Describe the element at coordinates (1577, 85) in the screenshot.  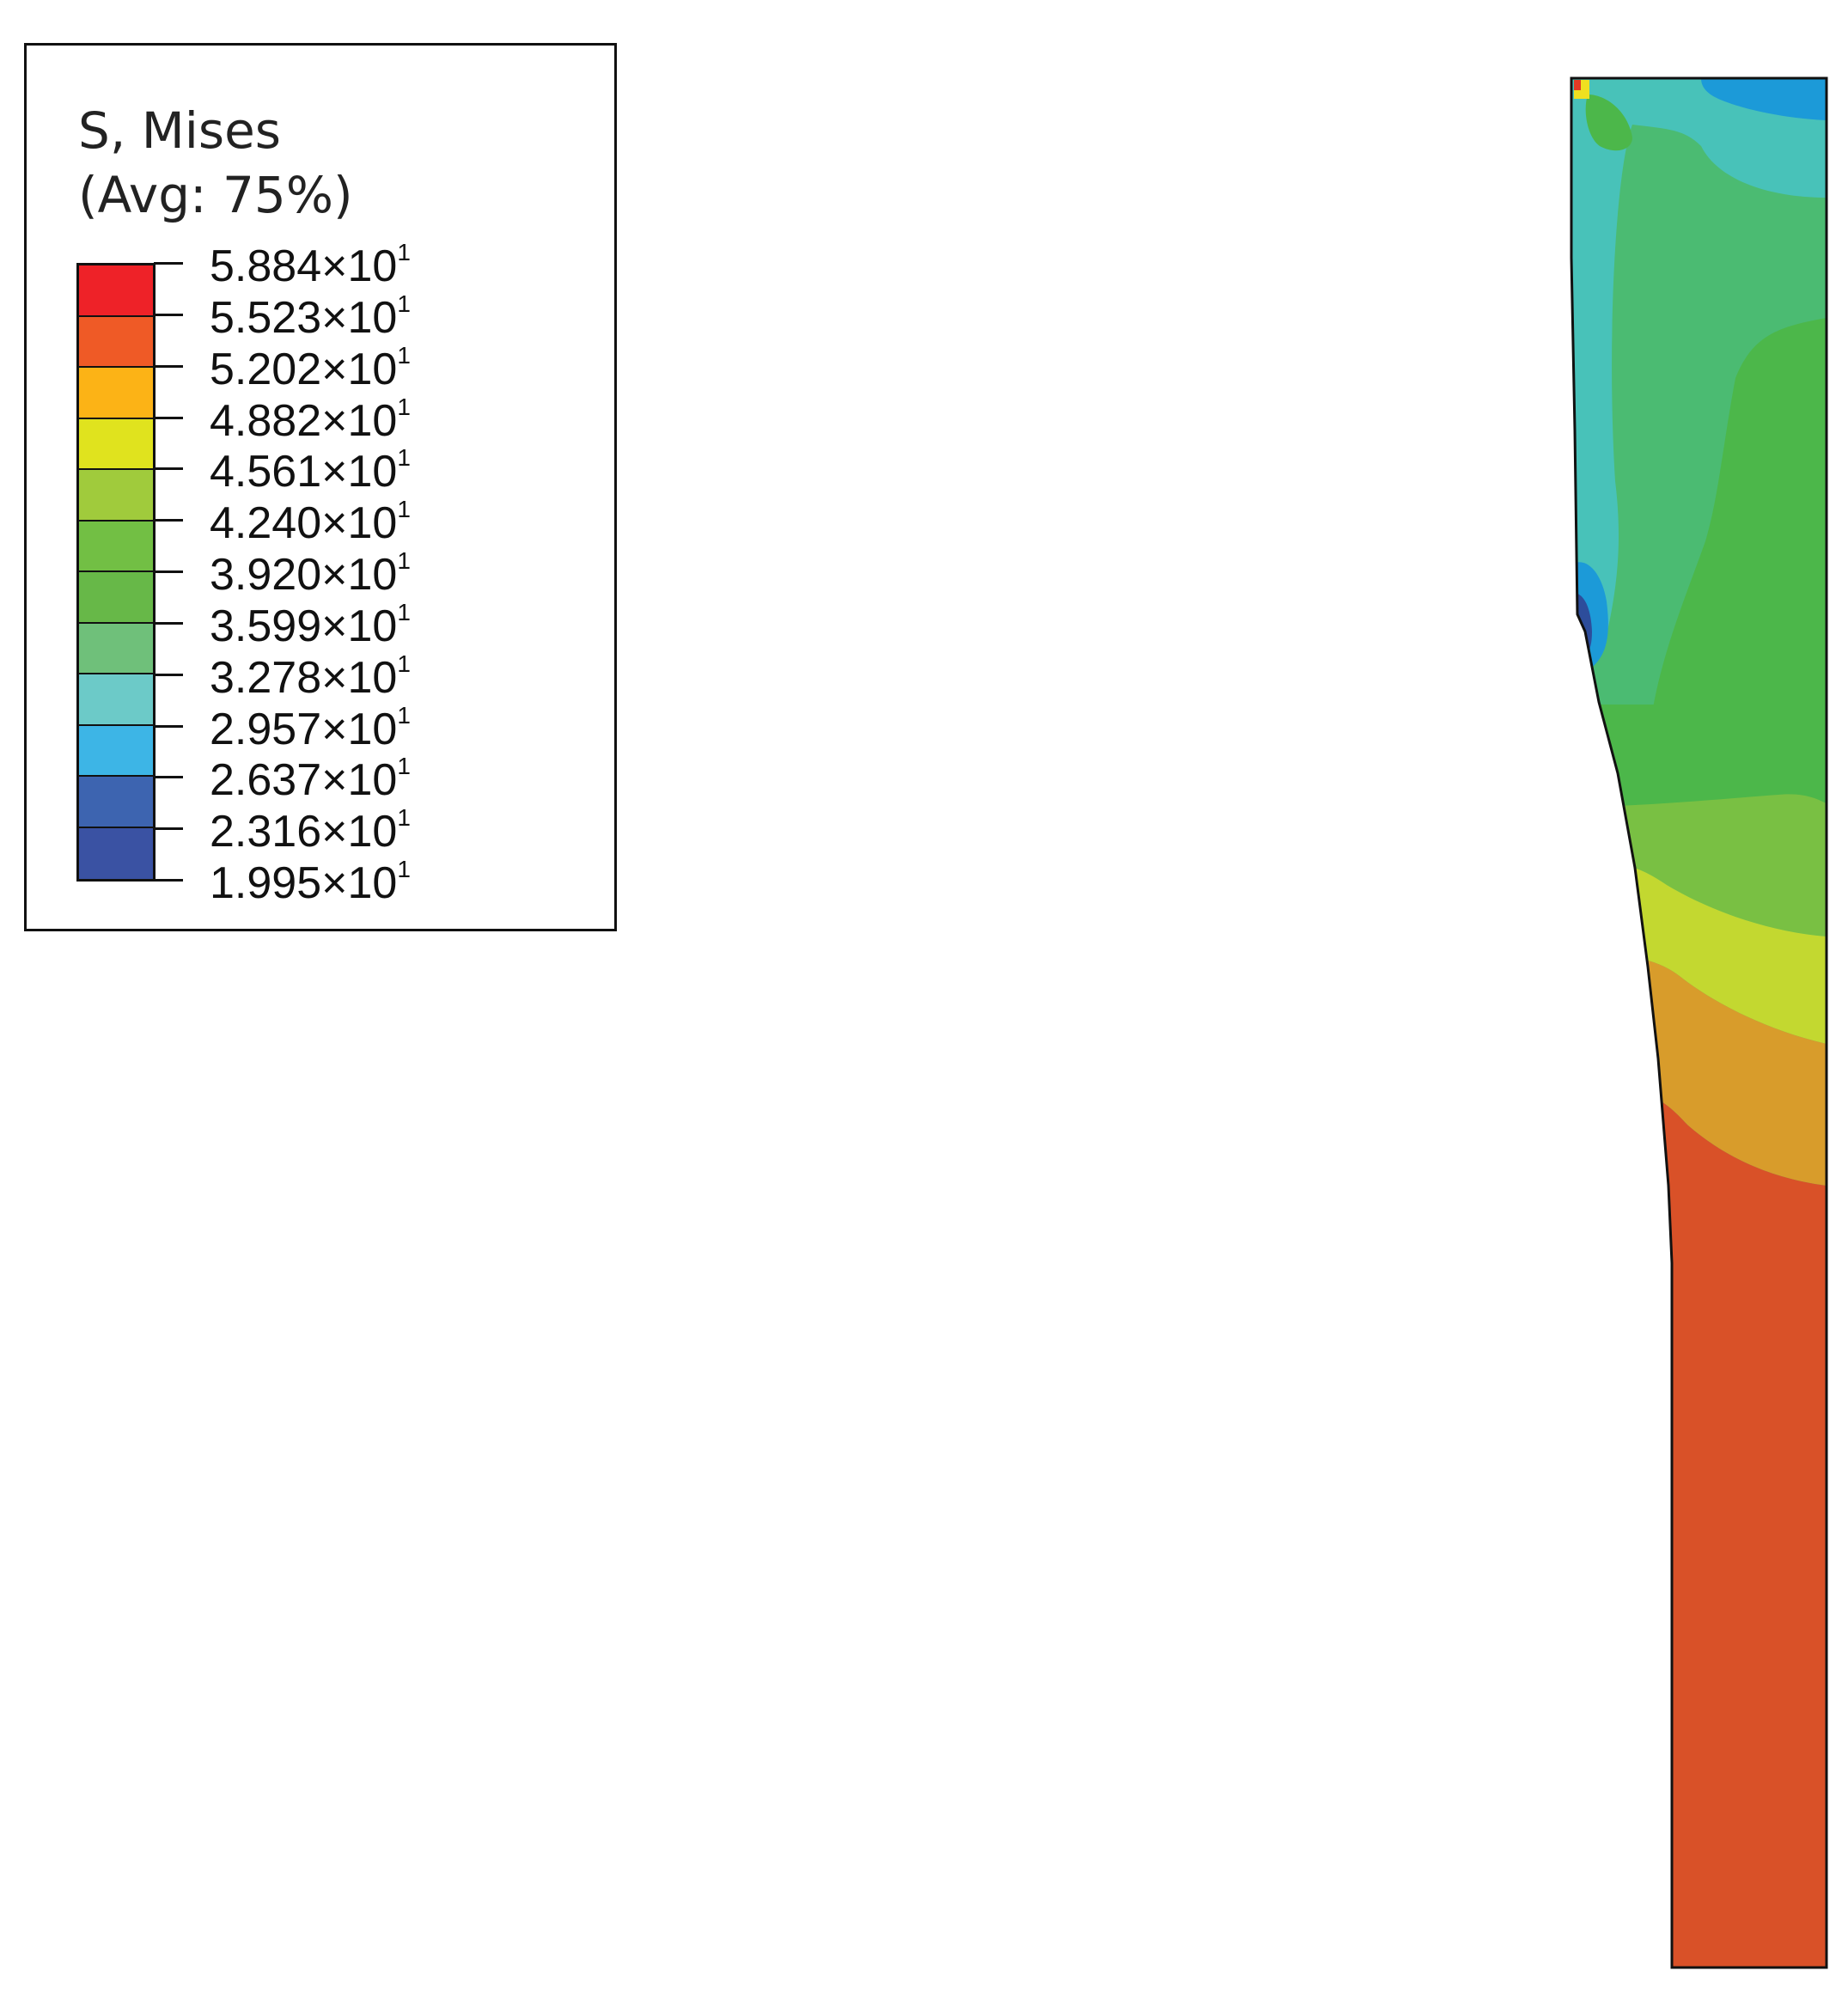
I see `contour-hotspot-red` at that location.